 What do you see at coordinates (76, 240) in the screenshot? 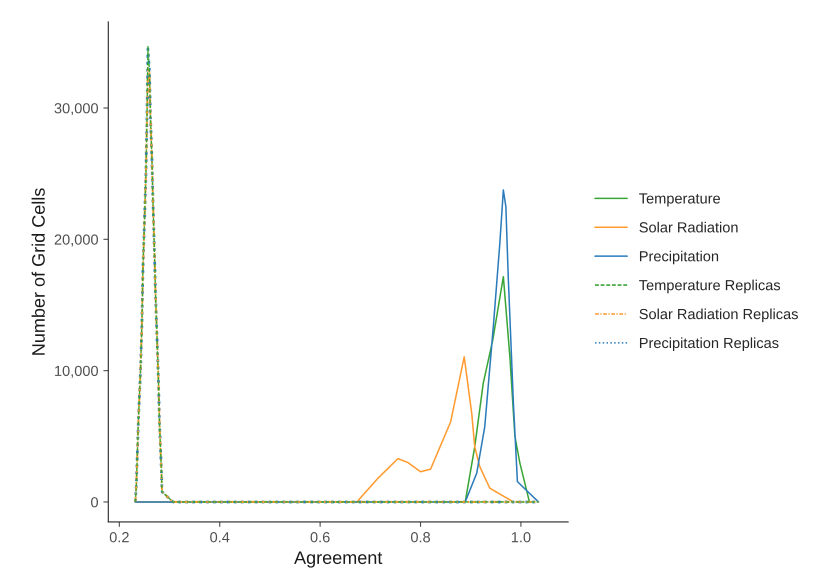
I see `y-tick-label: 20,000` at bounding box center [76, 240].